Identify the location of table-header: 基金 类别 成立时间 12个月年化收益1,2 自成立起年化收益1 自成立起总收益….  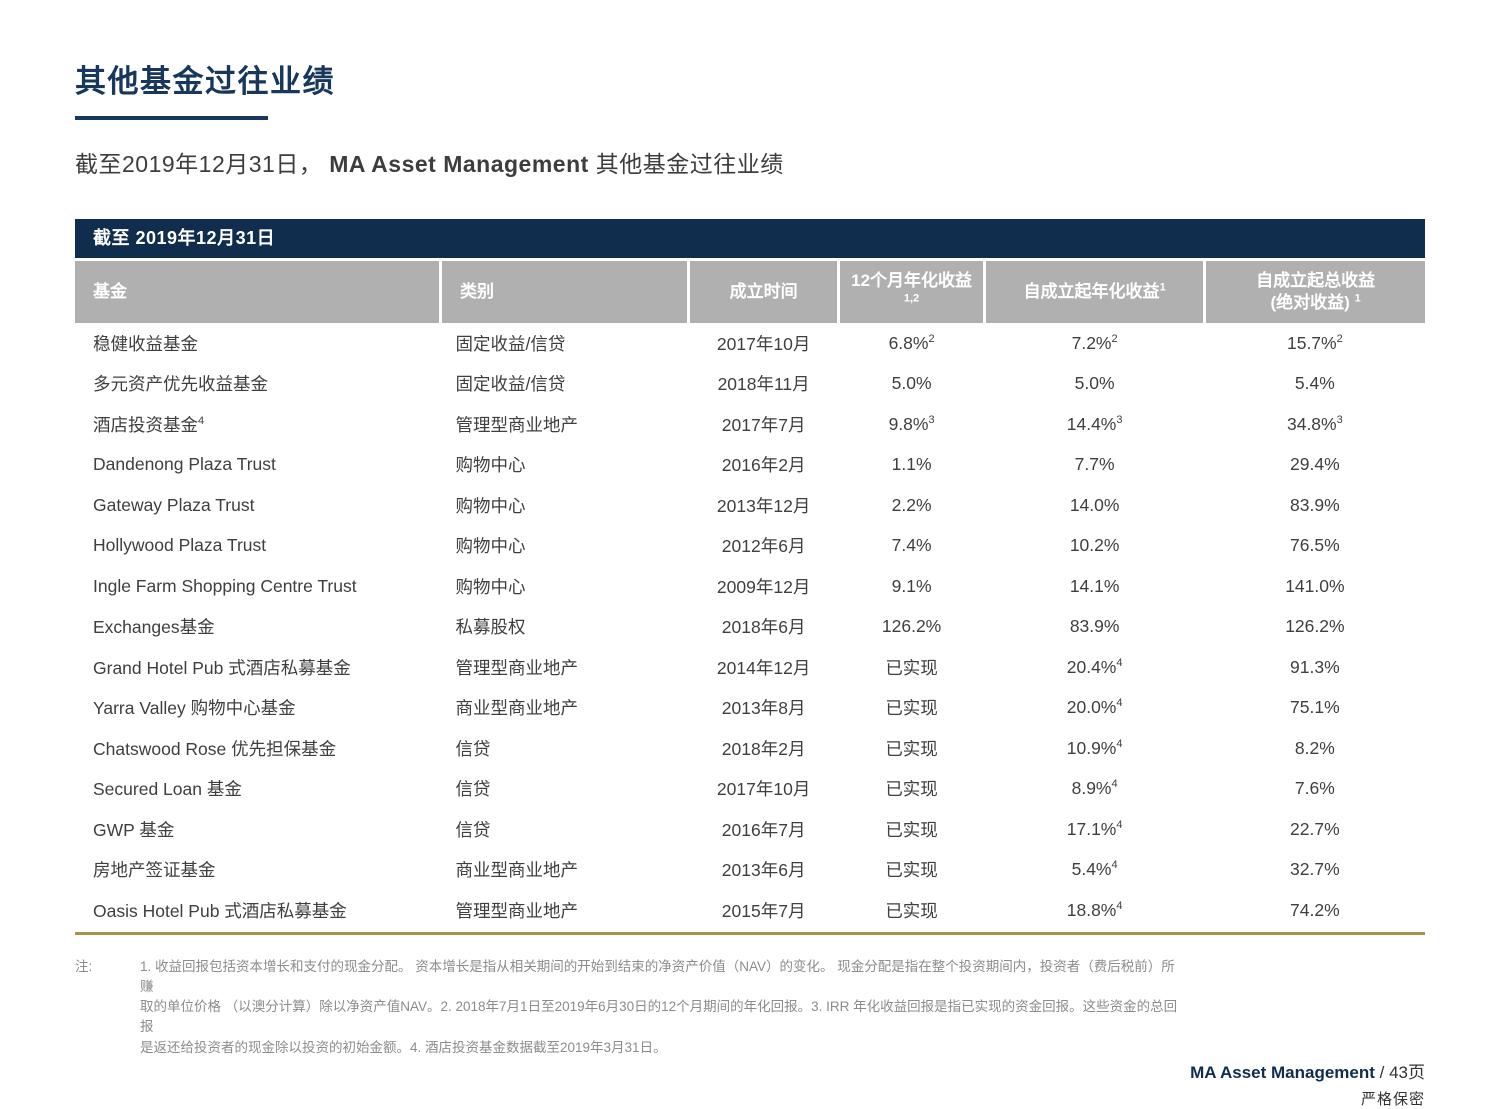
(750, 292).